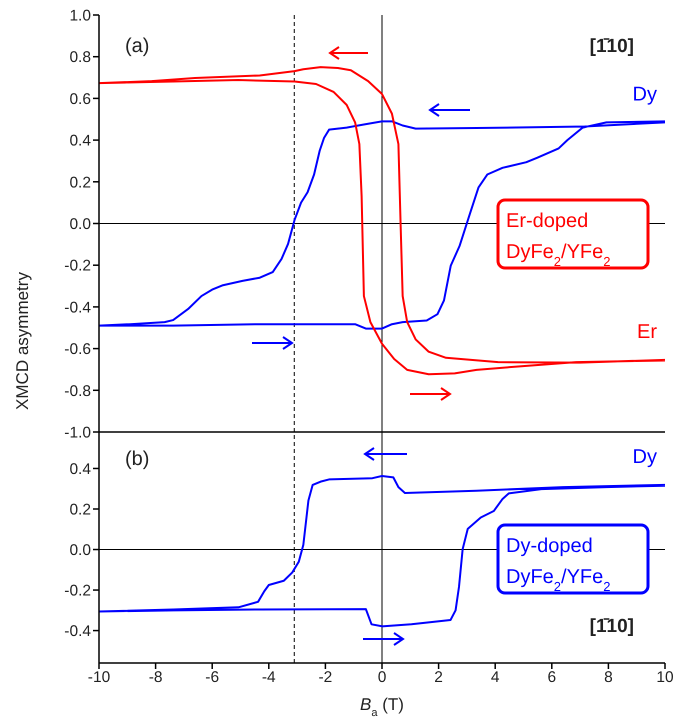 This screenshot has width=674, height=718. What do you see at coordinates (137, 459) in the screenshot?
I see `annotation: (b)` at bounding box center [137, 459].